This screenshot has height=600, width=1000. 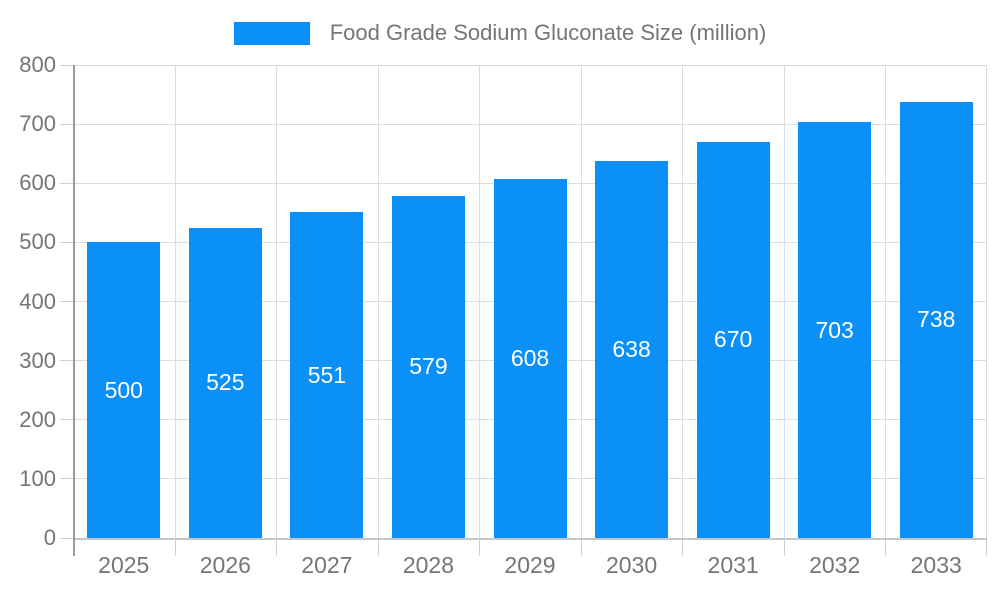 I want to click on legend-color-swatch, so click(x=271, y=33).